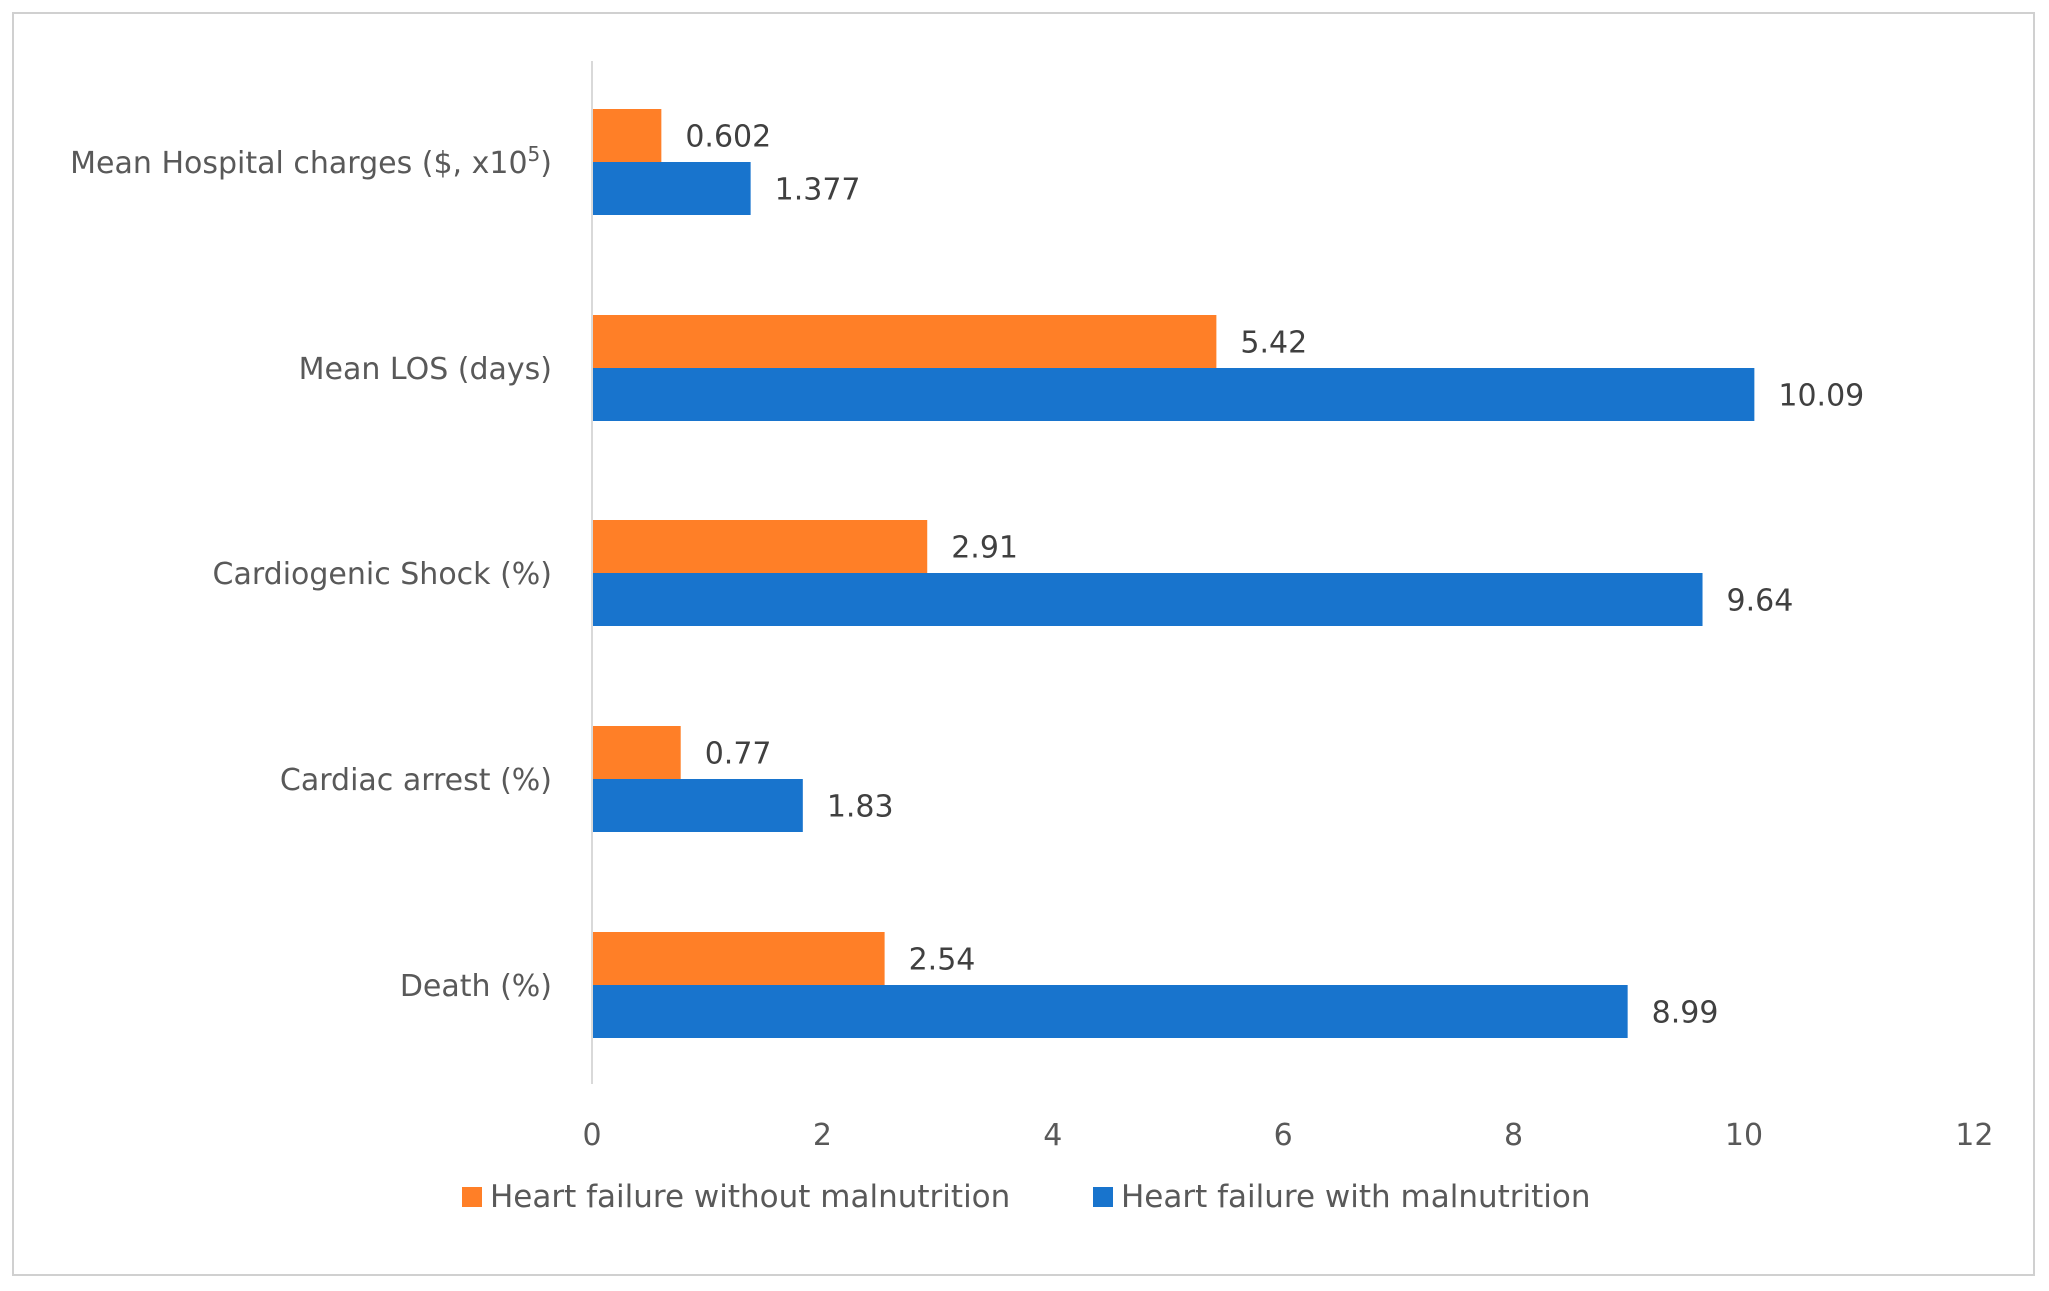 Image resolution: width=2049 pixels, height=1291 pixels. I want to click on x-tick-label: 4, so click(1052, 1135).